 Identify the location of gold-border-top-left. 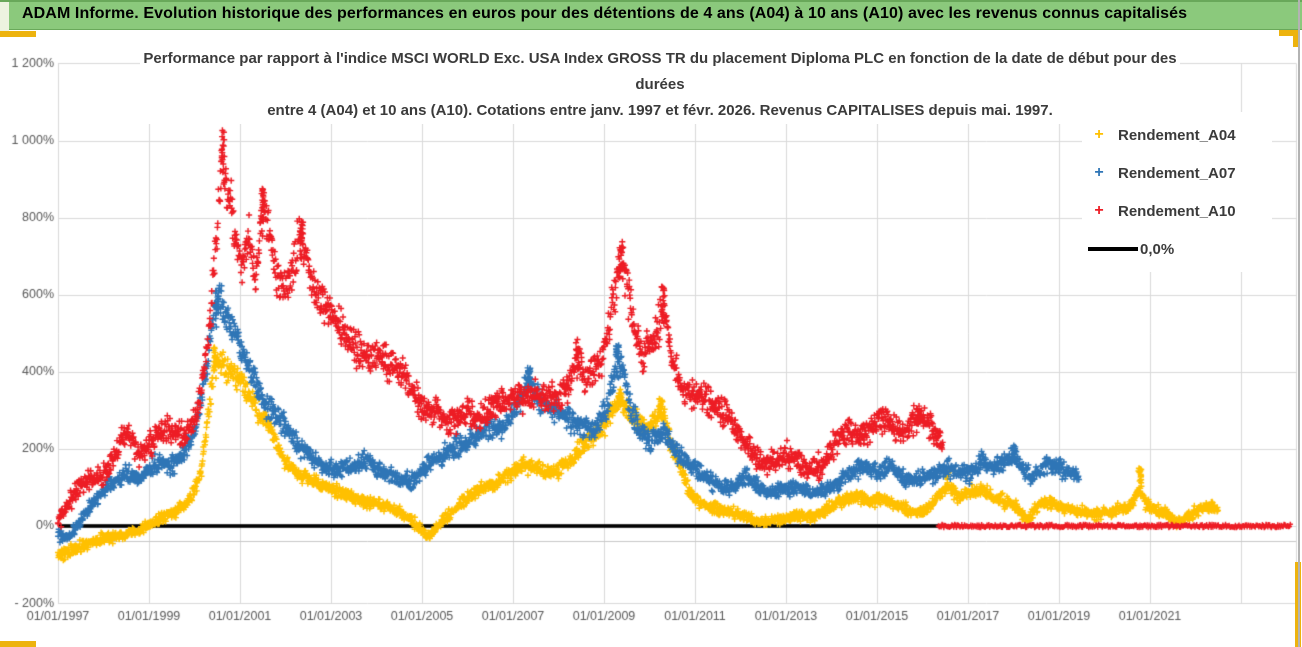
(18, 34).